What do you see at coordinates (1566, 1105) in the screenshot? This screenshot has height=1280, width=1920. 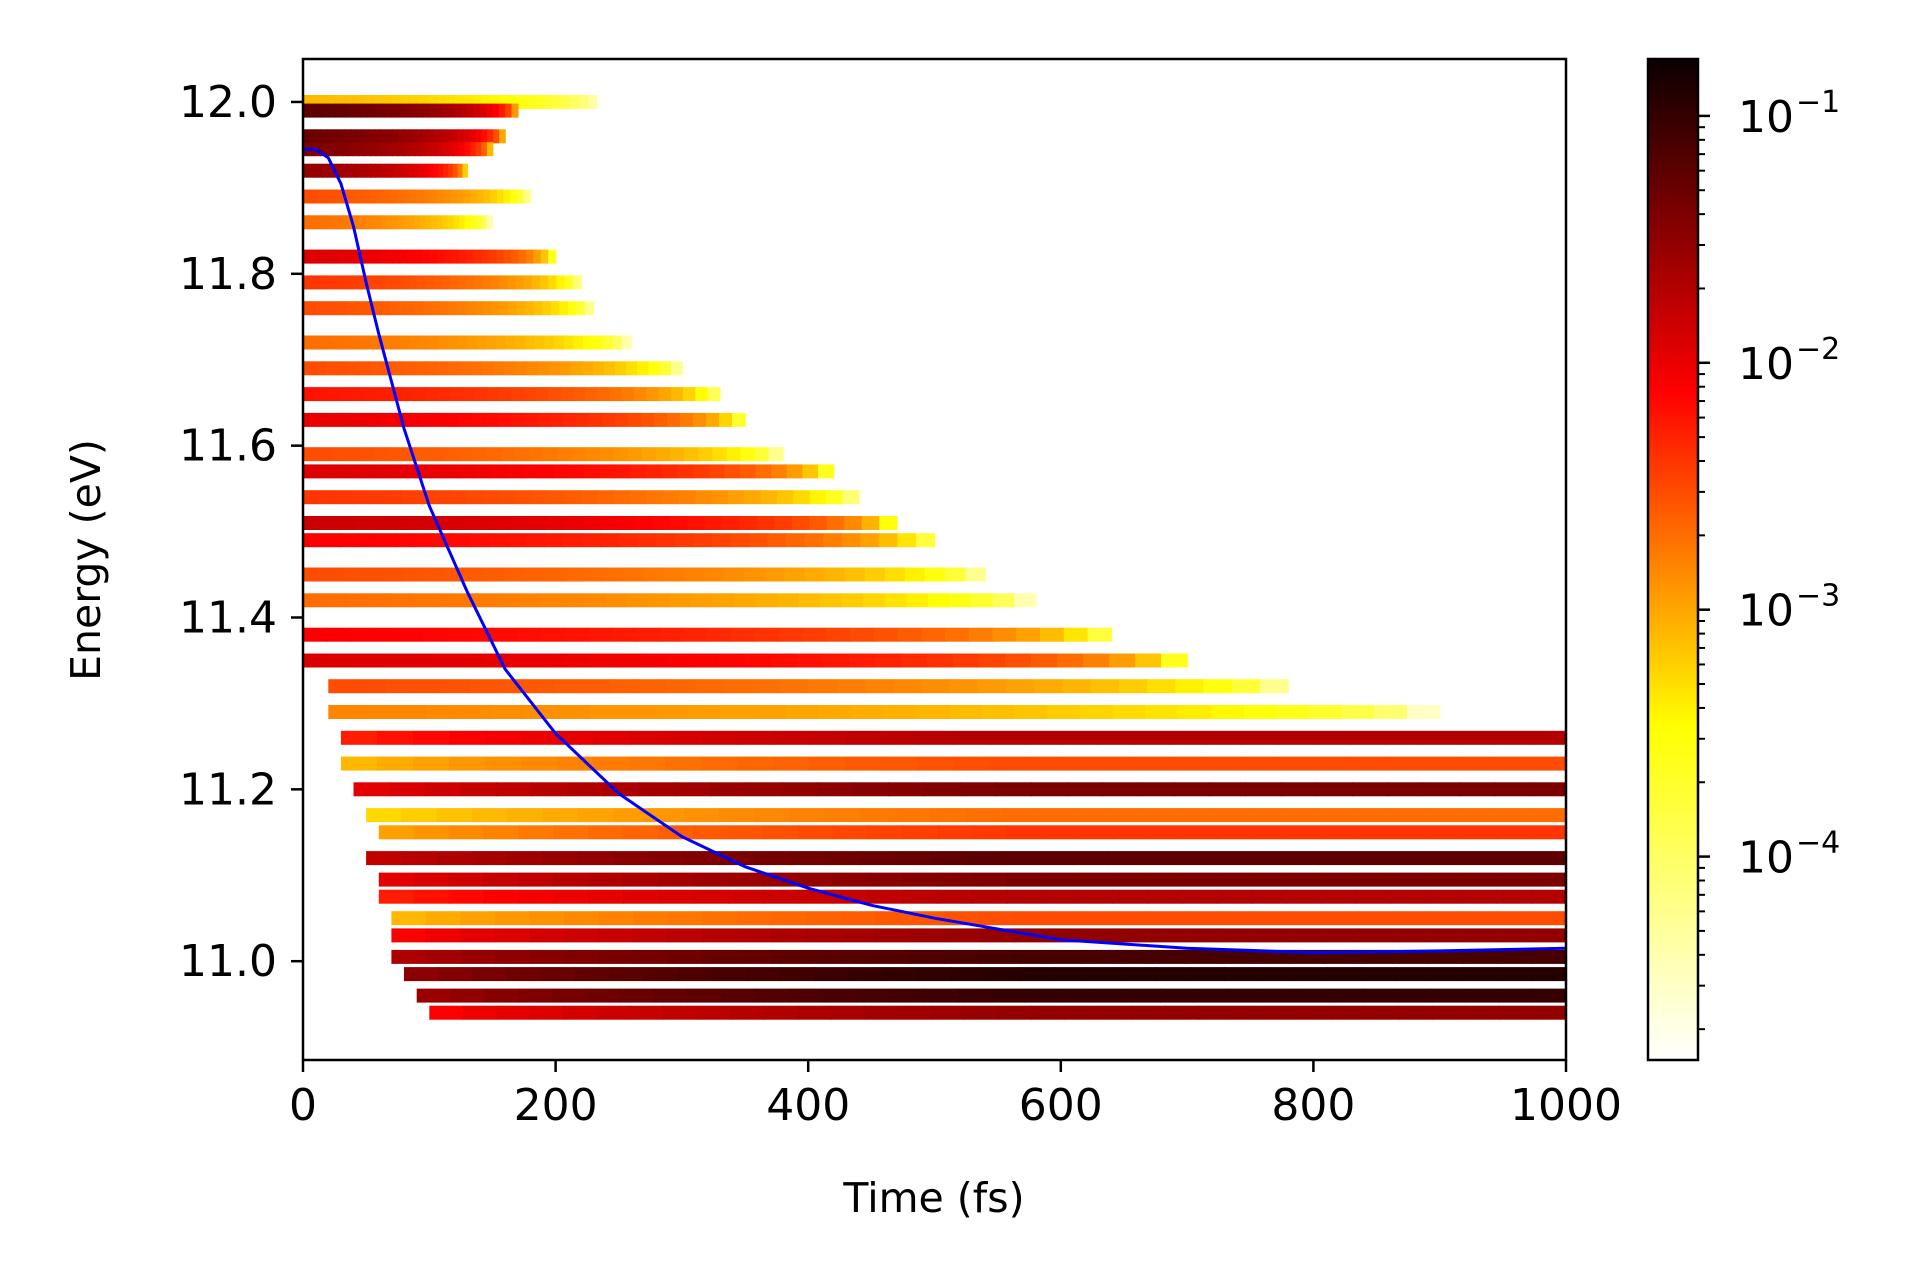 I see `x-tick-label: 1000` at bounding box center [1566, 1105].